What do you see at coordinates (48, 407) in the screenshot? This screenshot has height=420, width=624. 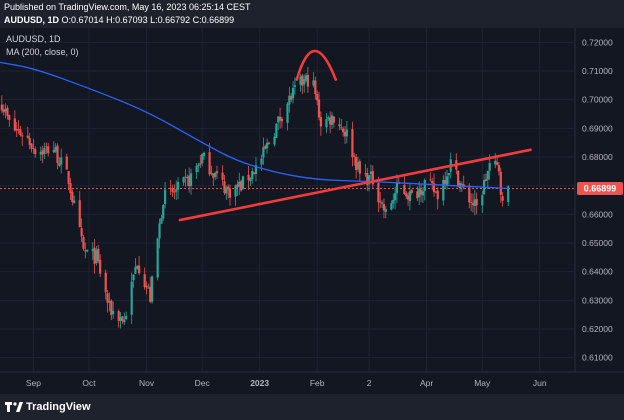 I see `tradingview-logo: TradingView` at bounding box center [48, 407].